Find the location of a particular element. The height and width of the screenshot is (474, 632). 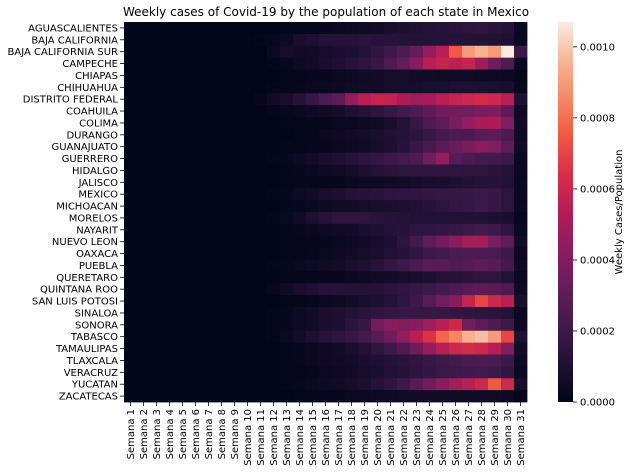

column-label: Semana 23 is located at coordinates (417, 437).